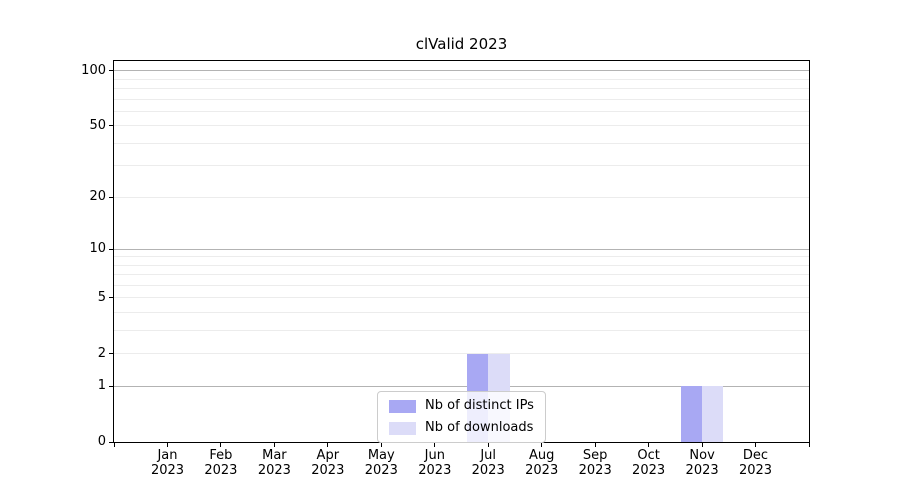 The width and height of the screenshot is (900, 500). I want to click on y-tick-label: 2, so click(101, 353).